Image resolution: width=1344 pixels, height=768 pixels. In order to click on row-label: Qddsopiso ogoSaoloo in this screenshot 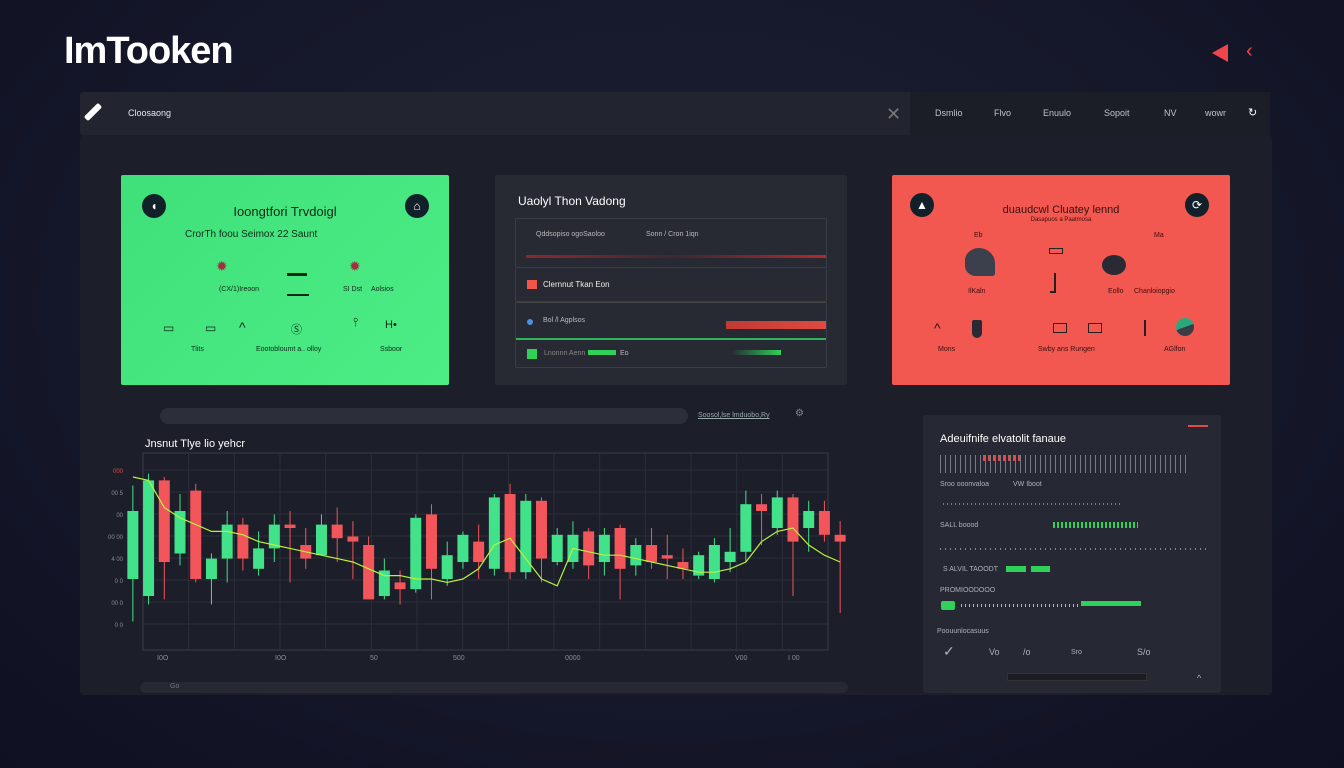, I will do `click(570, 234)`.